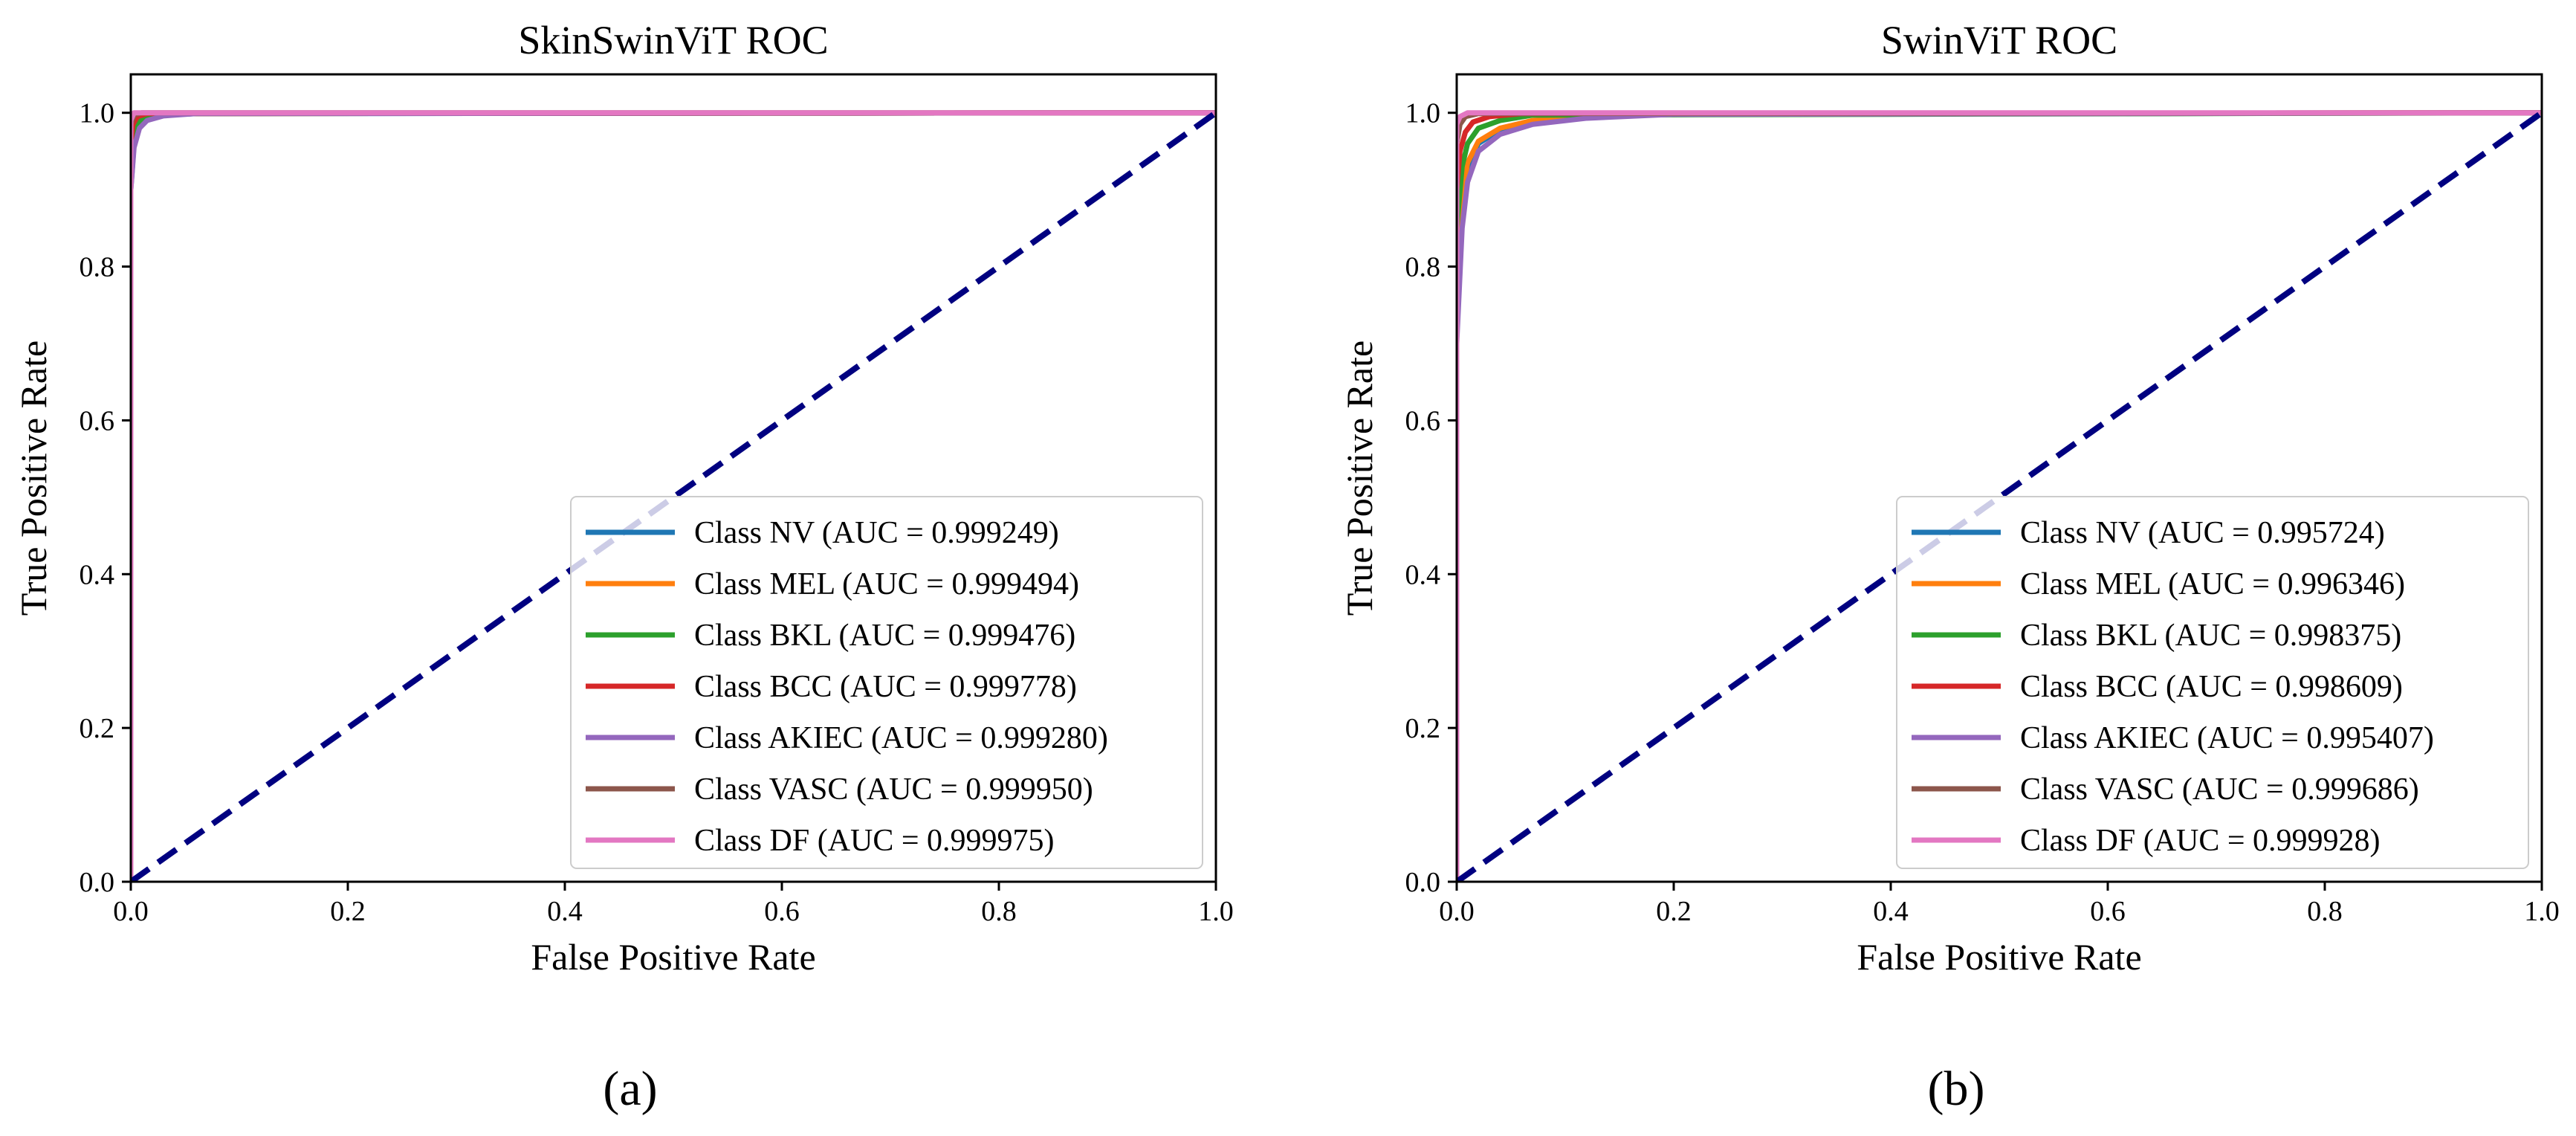 The height and width of the screenshot is (1136, 2576). I want to click on legend-entry-label: Class BCC (AUC = 0.999778), so click(885, 687).